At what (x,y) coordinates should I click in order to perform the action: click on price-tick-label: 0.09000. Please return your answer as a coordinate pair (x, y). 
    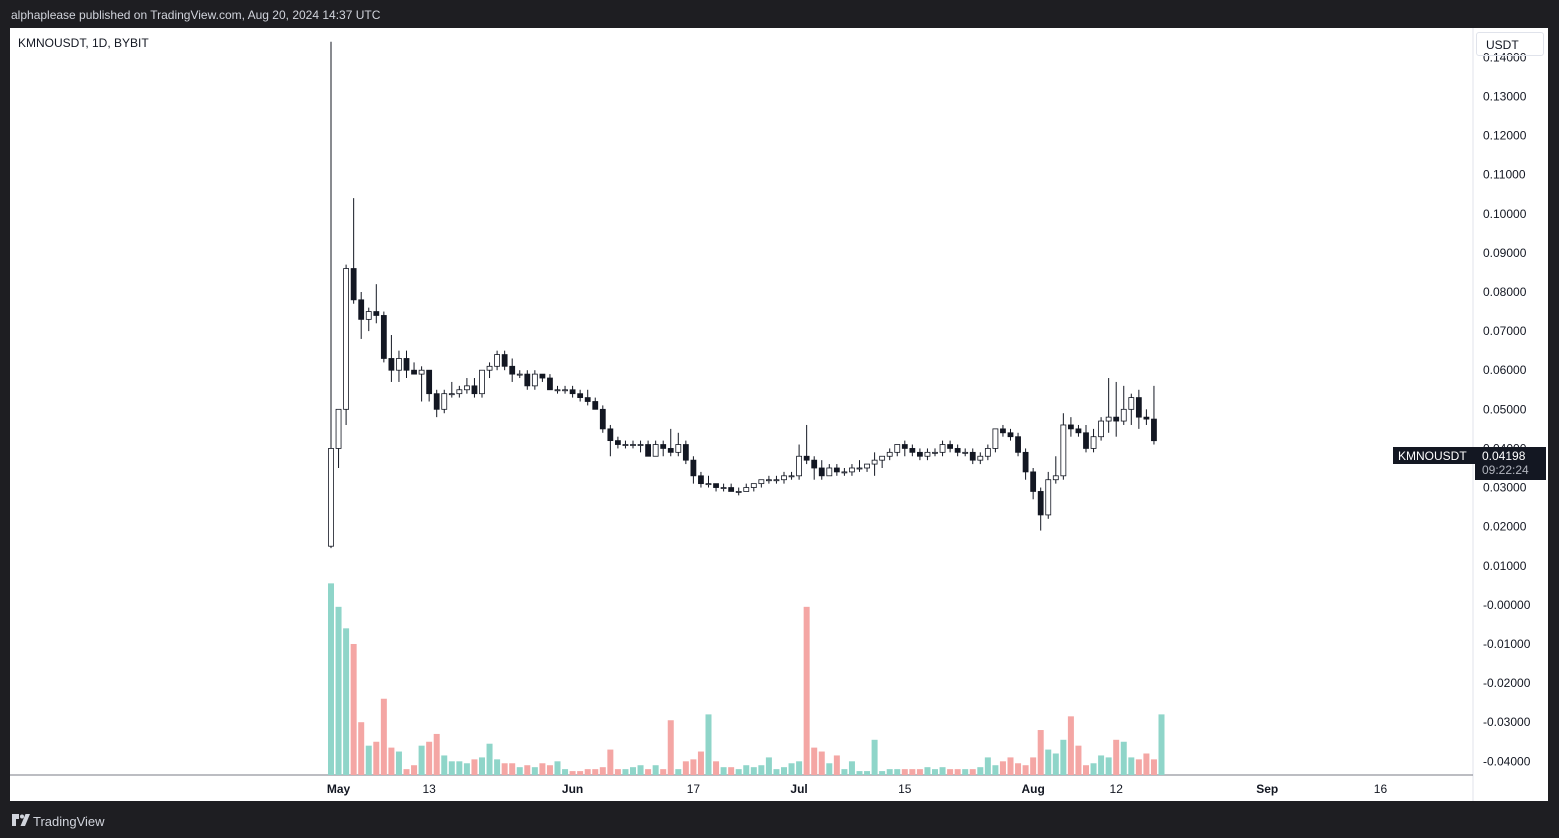
    Looking at the image, I should click on (1505, 253).